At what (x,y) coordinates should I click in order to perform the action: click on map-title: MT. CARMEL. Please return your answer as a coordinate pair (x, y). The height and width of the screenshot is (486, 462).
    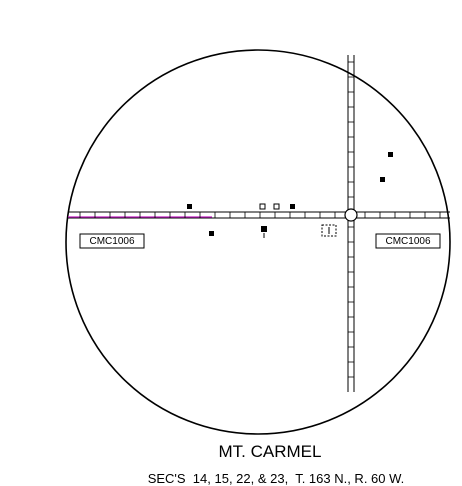
    Looking at the image, I should click on (270, 451).